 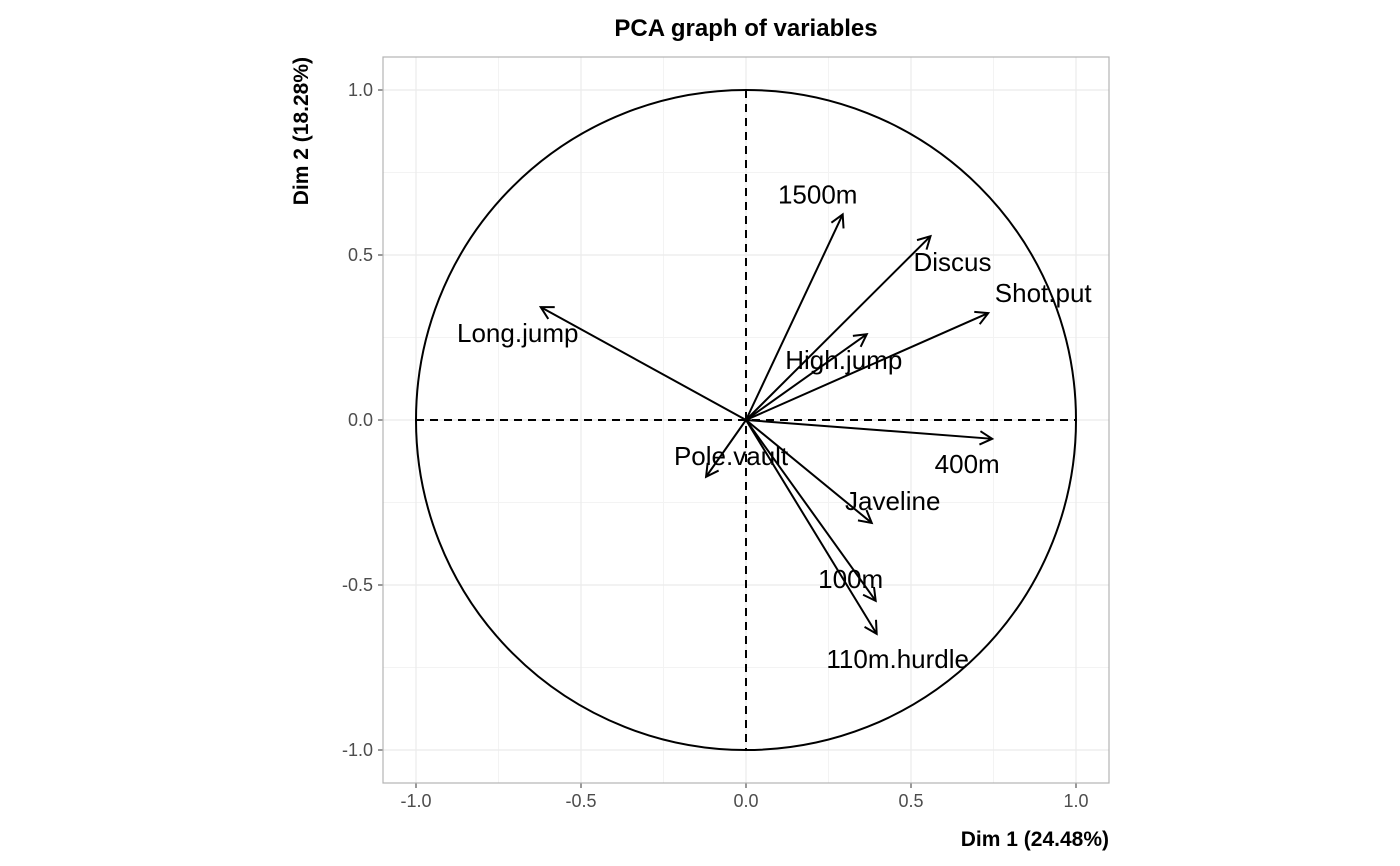 I want to click on variable-label: Discus, so click(x=952, y=262).